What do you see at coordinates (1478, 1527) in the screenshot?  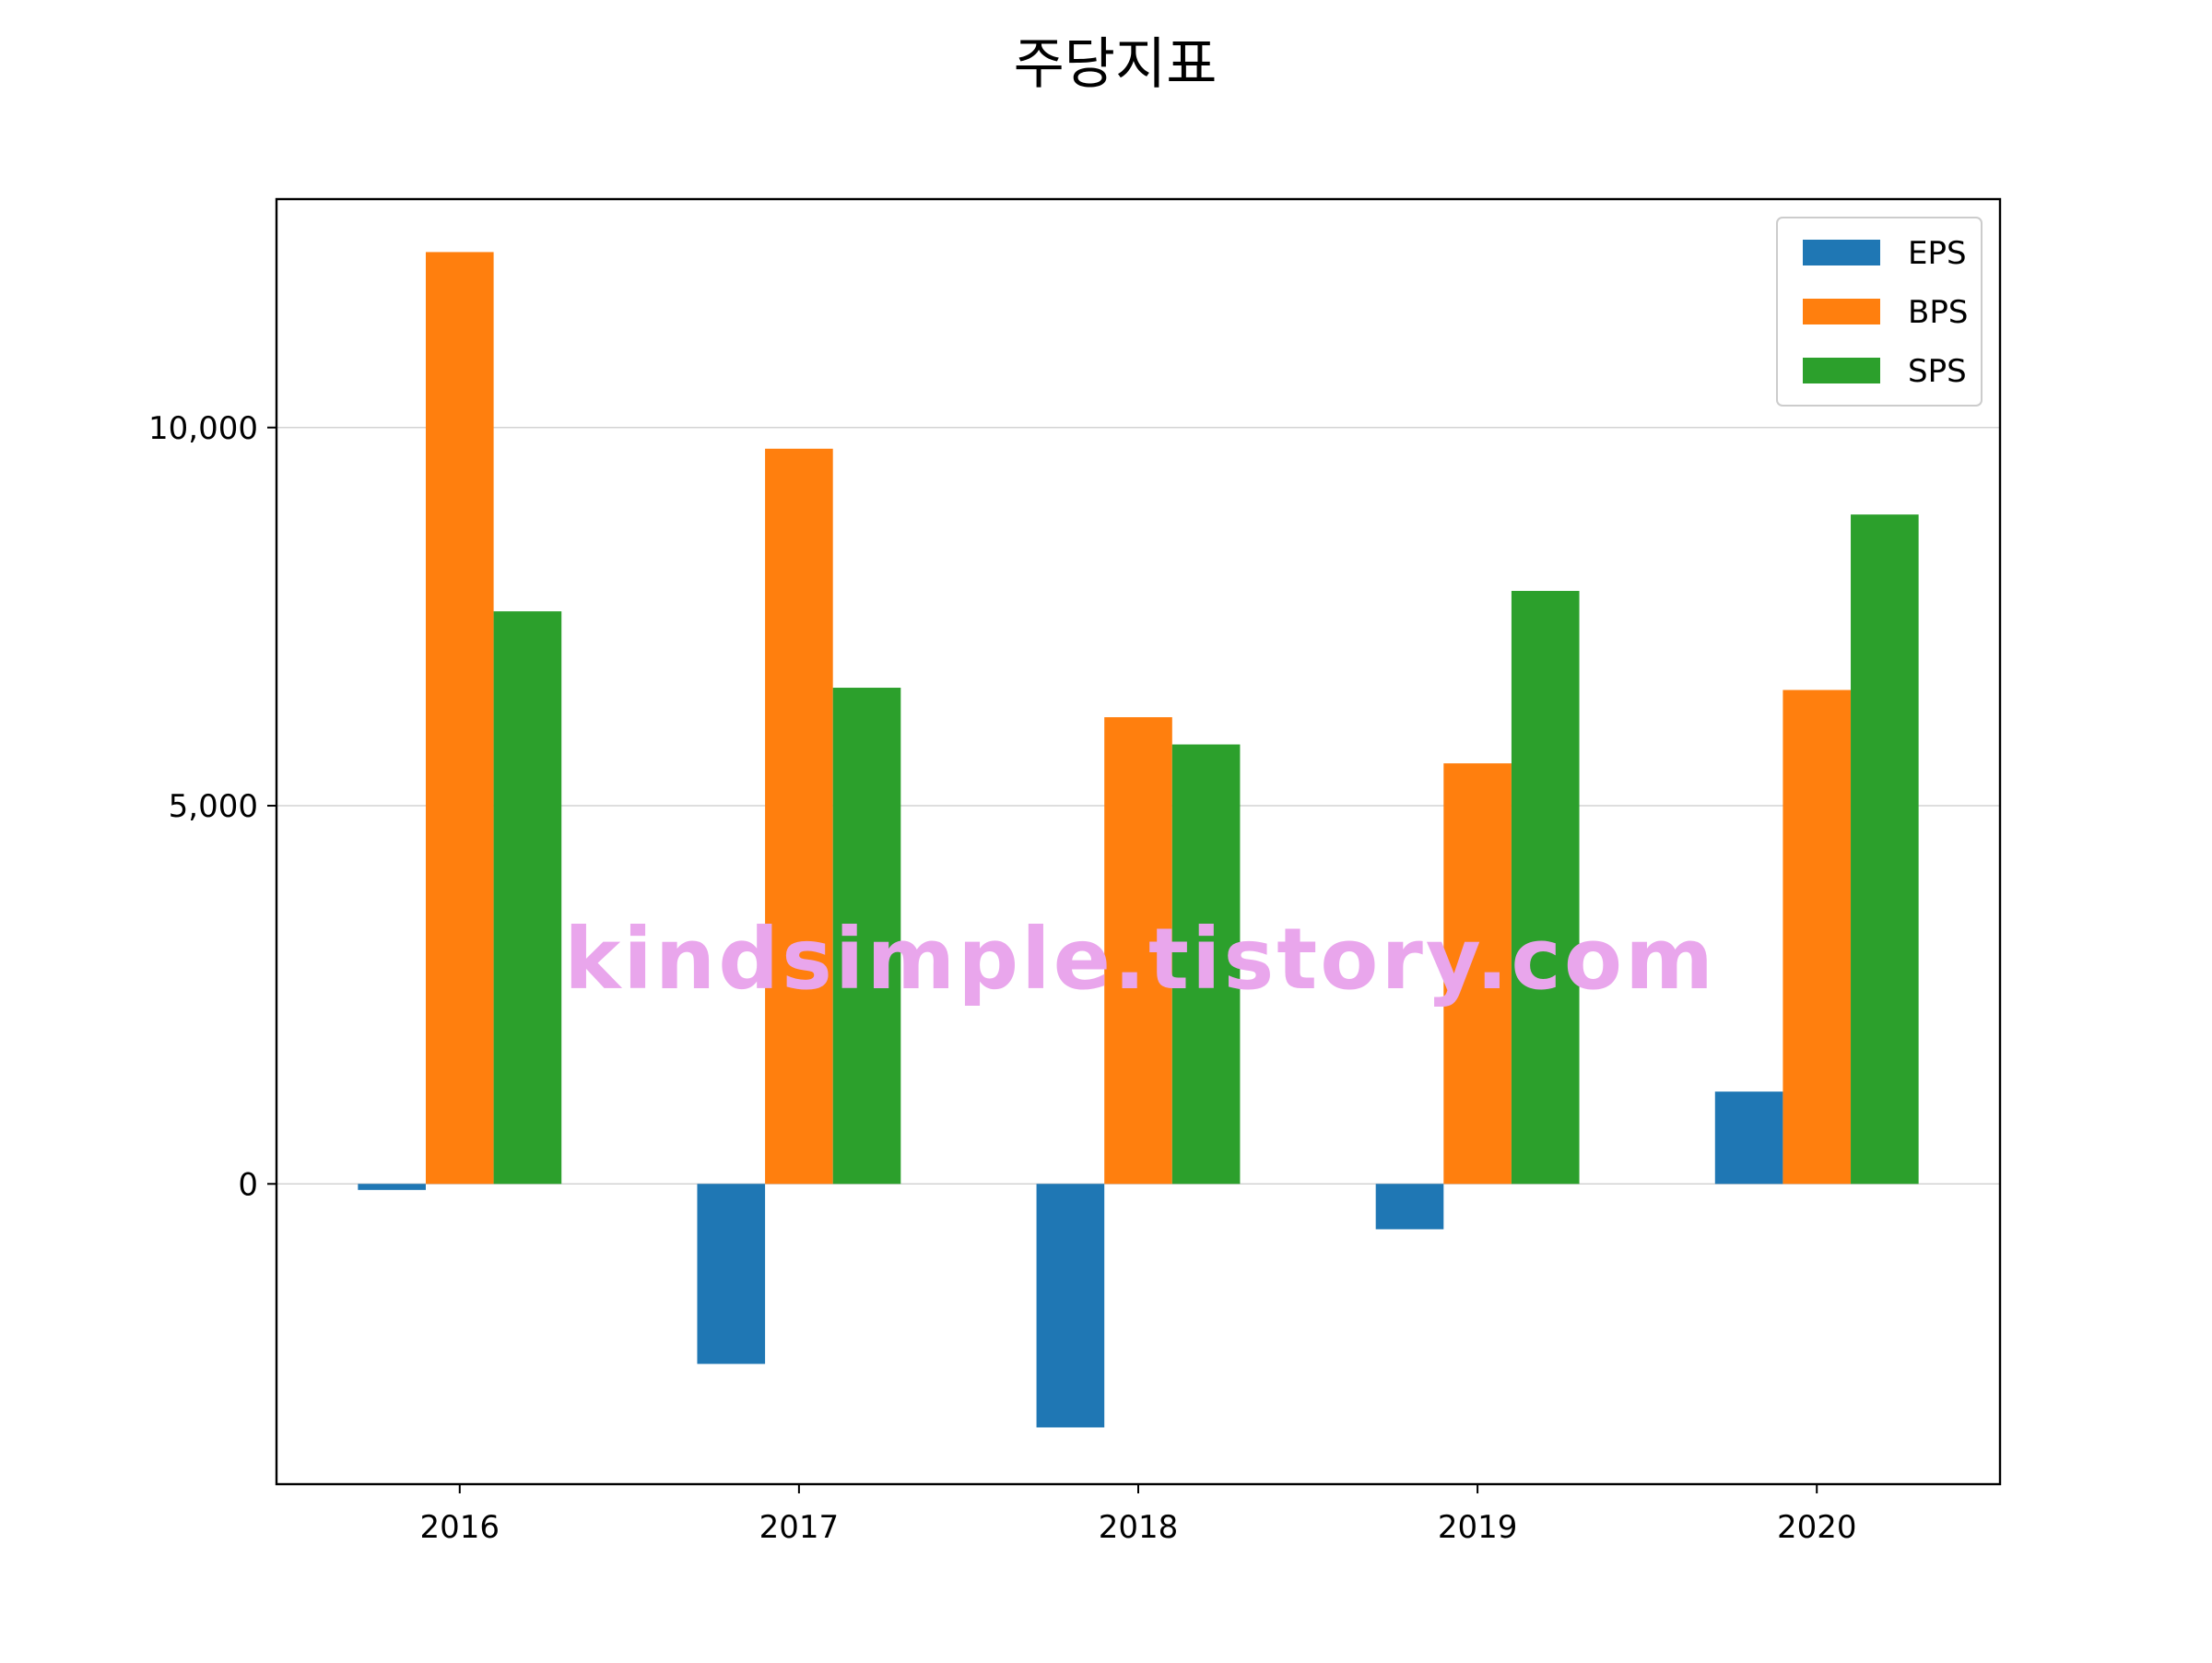 I see `x-tick-label: 2019` at bounding box center [1478, 1527].